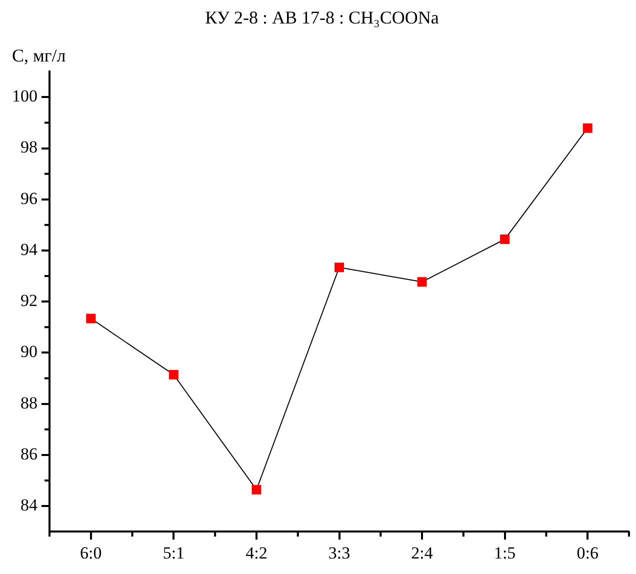  Describe the element at coordinates (173, 552) in the screenshot. I see `x-tick-label: 5:1` at that location.